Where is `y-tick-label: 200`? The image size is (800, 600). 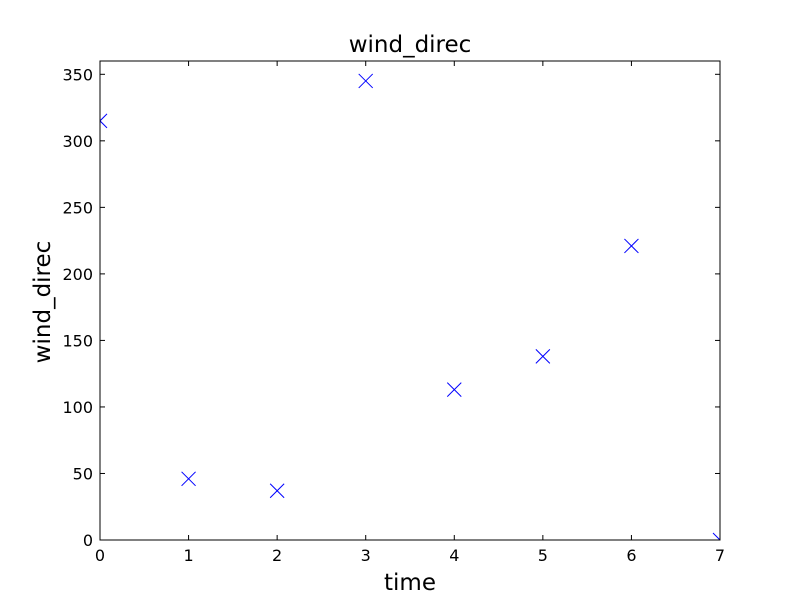 y-tick-label: 200 is located at coordinates (77, 274).